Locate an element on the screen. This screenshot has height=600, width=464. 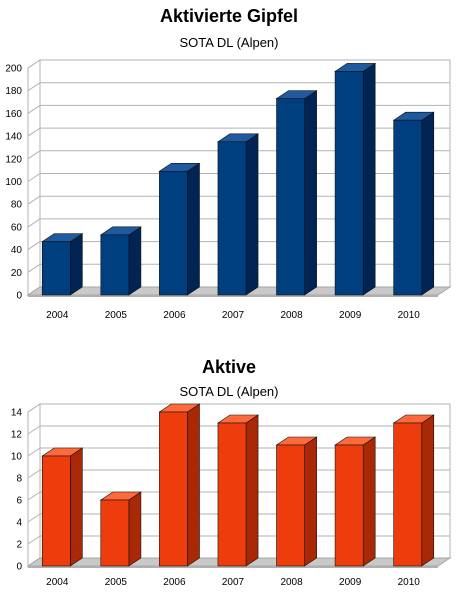
chart-title: Aktivierte Gipfel is located at coordinates (229, 16).